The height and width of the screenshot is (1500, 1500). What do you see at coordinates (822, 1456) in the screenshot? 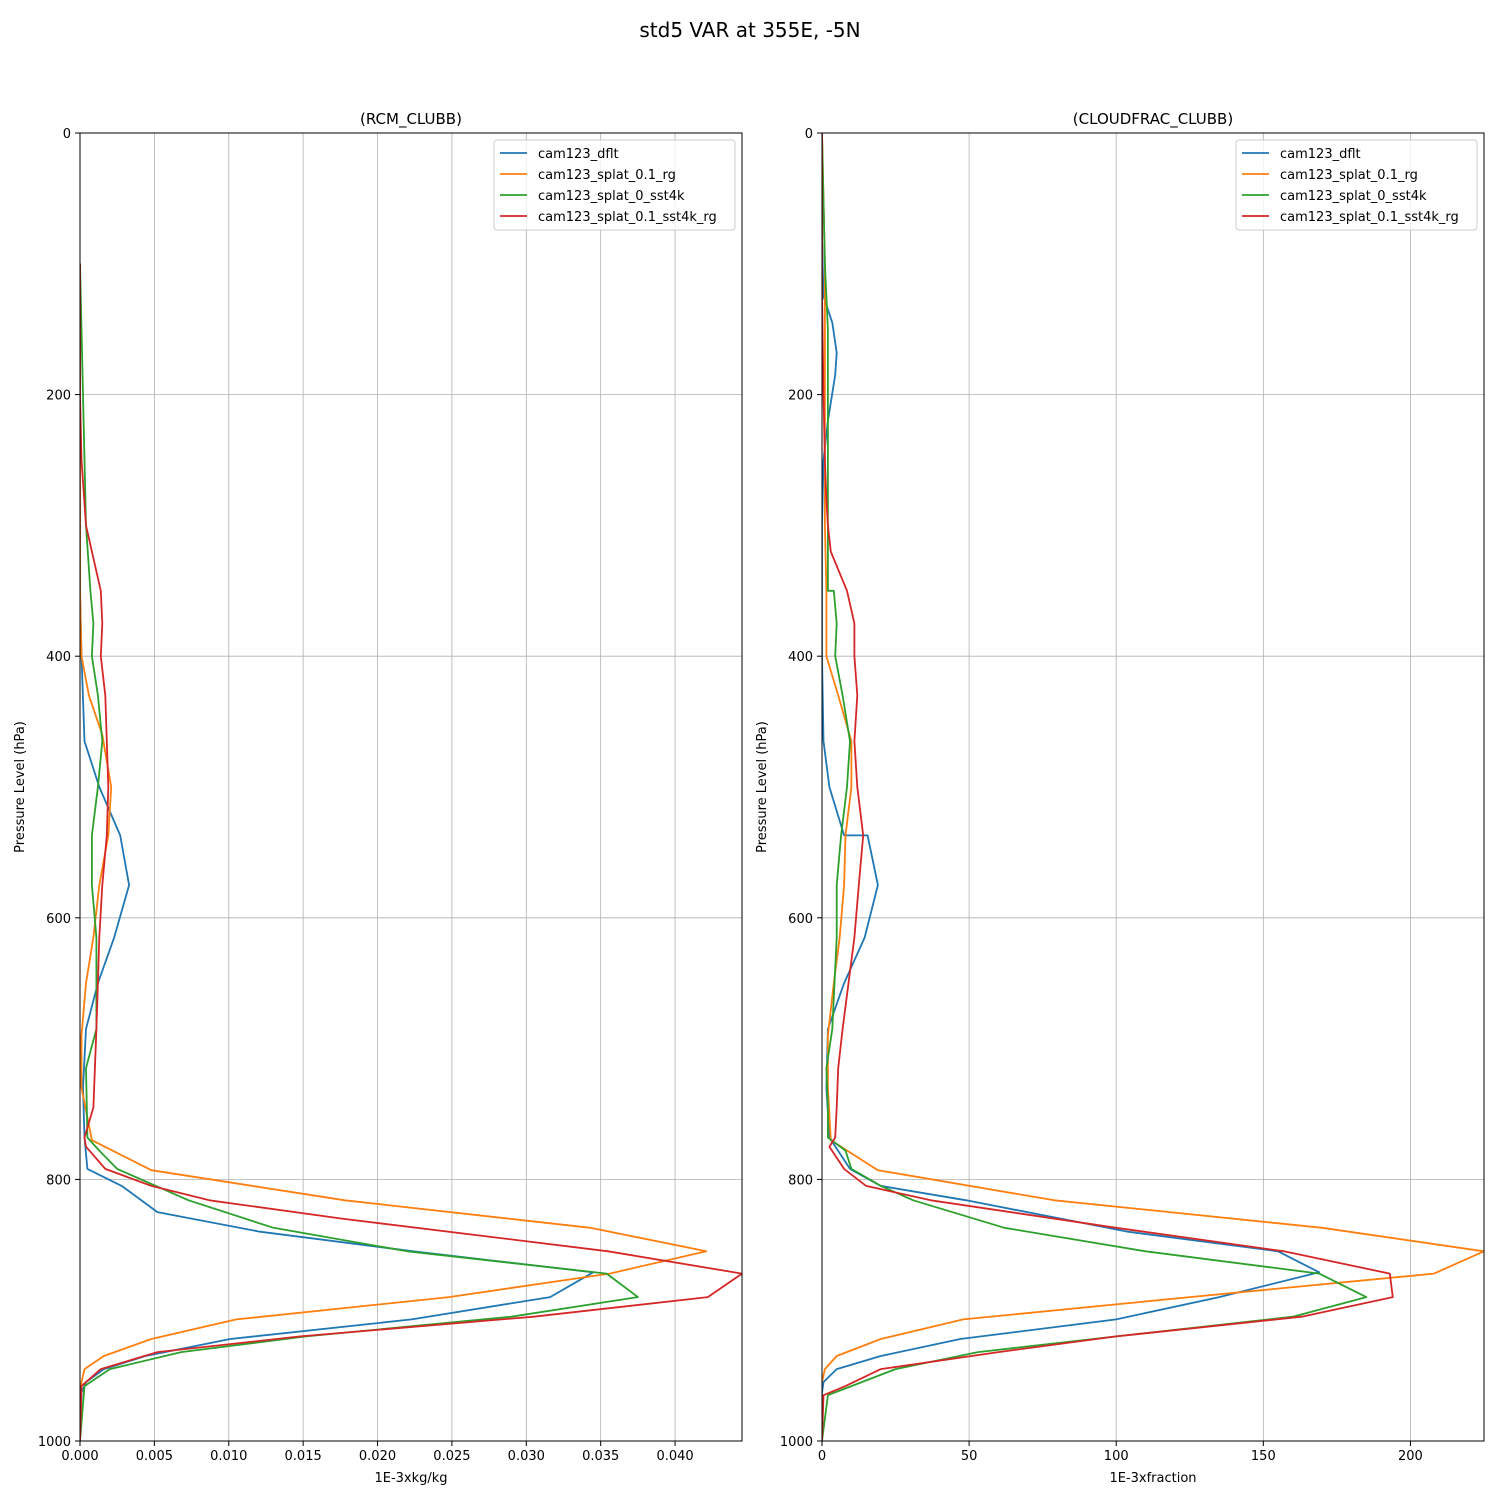
I see `x-tick-label: 0` at bounding box center [822, 1456].